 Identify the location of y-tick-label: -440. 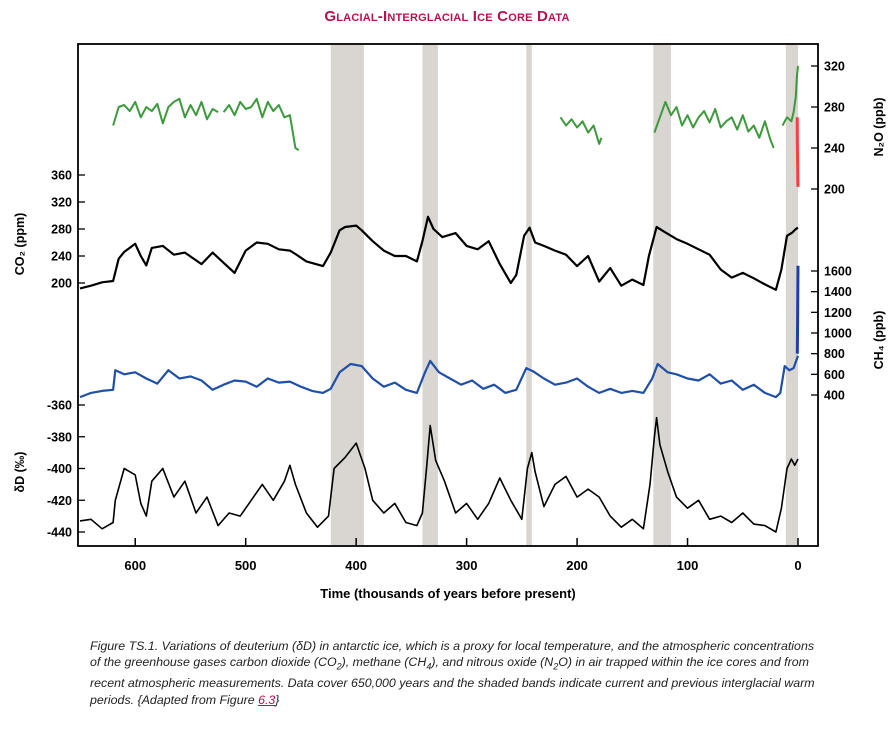
(59, 533).